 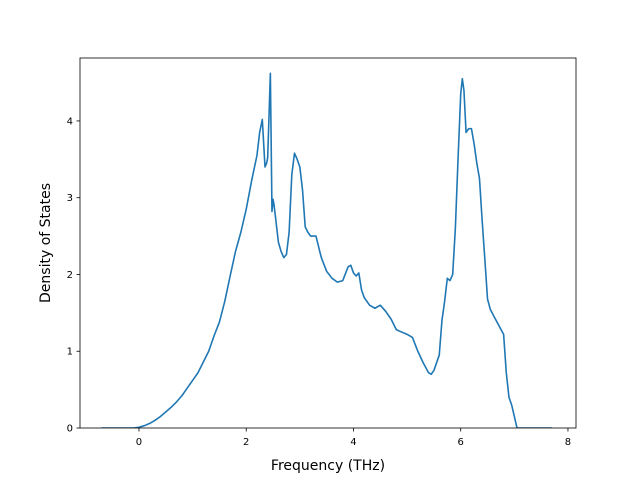 What do you see at coordinates (70, 121) in the screenshot?
I see `y-tick-label: 4` at bounding box center [70, 121].